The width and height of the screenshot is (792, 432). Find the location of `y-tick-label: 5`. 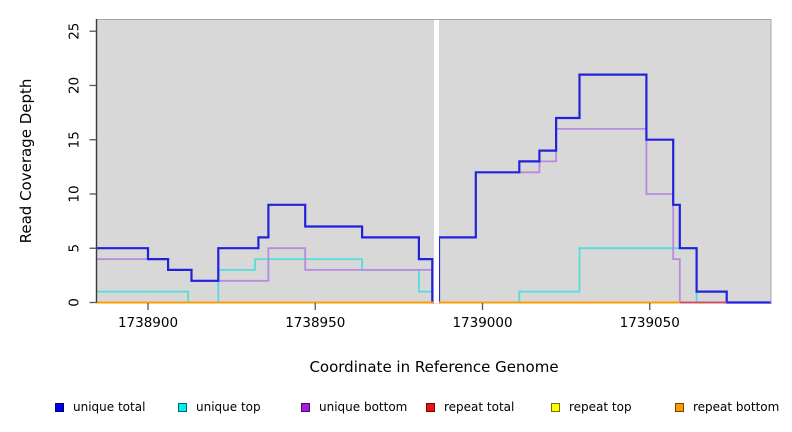

y-tick-label: 5 is located at coordinates (75, 248).